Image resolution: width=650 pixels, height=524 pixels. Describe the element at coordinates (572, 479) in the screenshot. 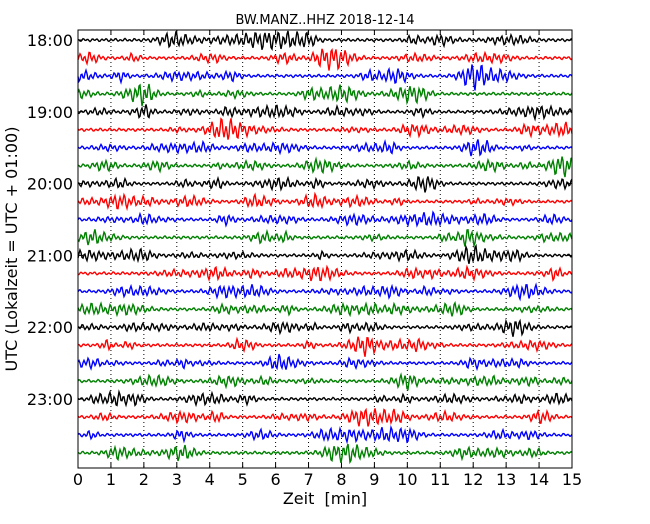

I see `x-tick-label-15: 15` at that location.